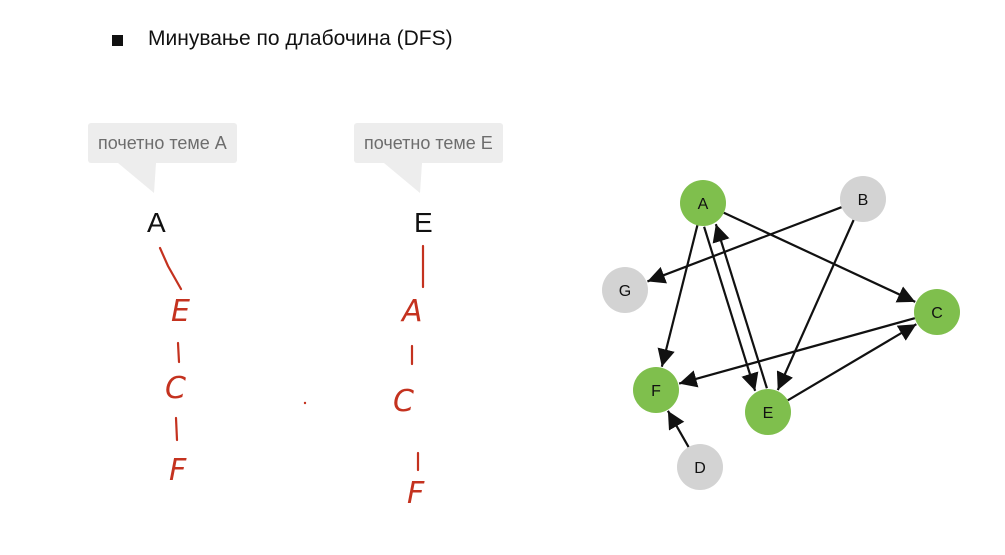 This screenshot has width=1005, height=555. What do you see at coordinates (117, 40) in the screenshot?
I see `bullet-square-icon` at bounding box center [117, 40].